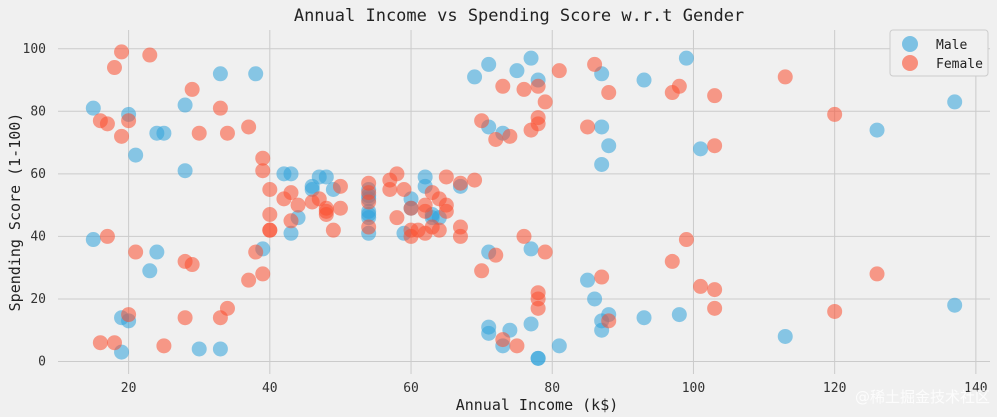  What do you see at coordinates (959, 64) in the screenshot?
I see `legend-label-female: Female` at bounding box center [959, 64].